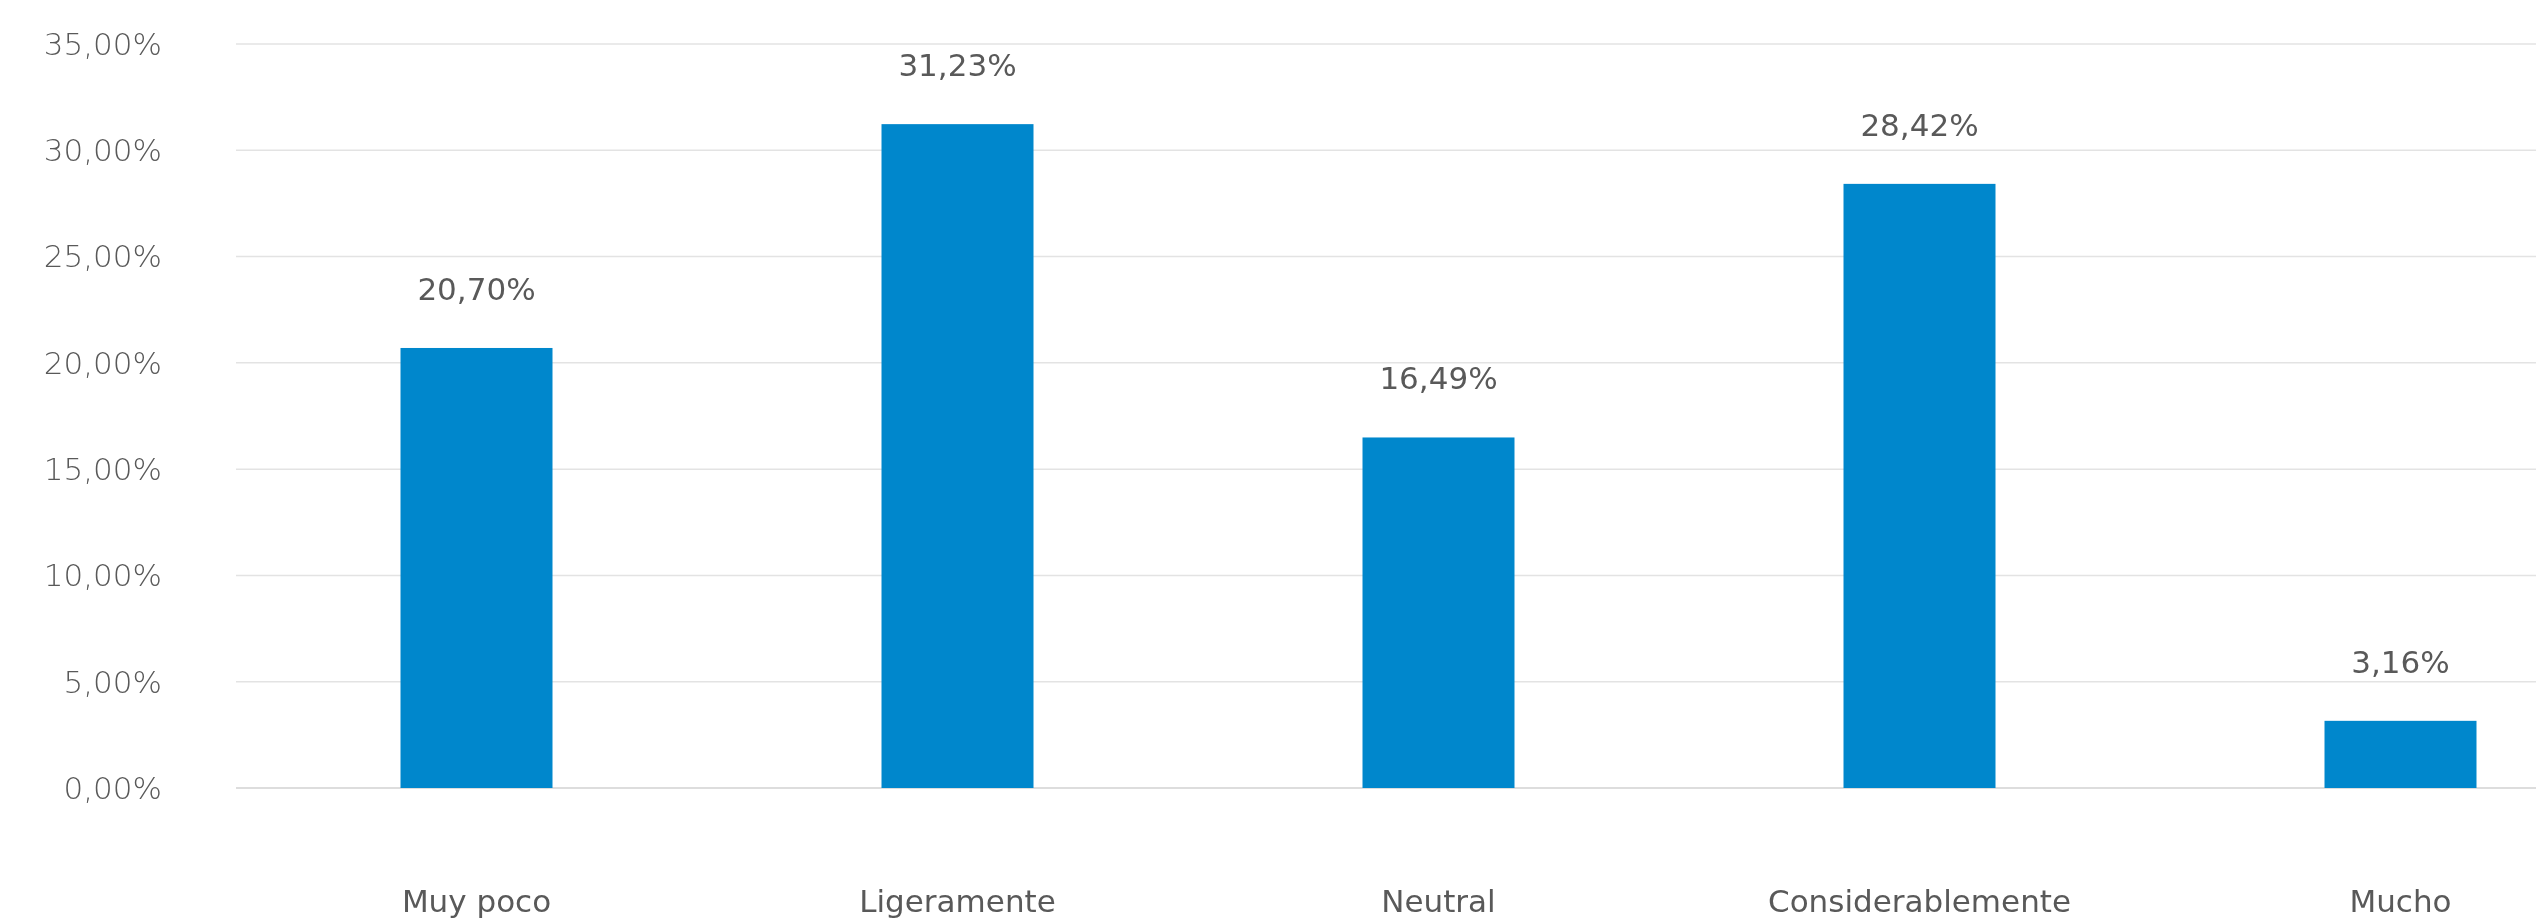 The height and width of the screenshot is (920, 2536). Describe the element at coordinates (2400, 901) in the screenshot. I see `x-tick-label: Mucho` at that location.